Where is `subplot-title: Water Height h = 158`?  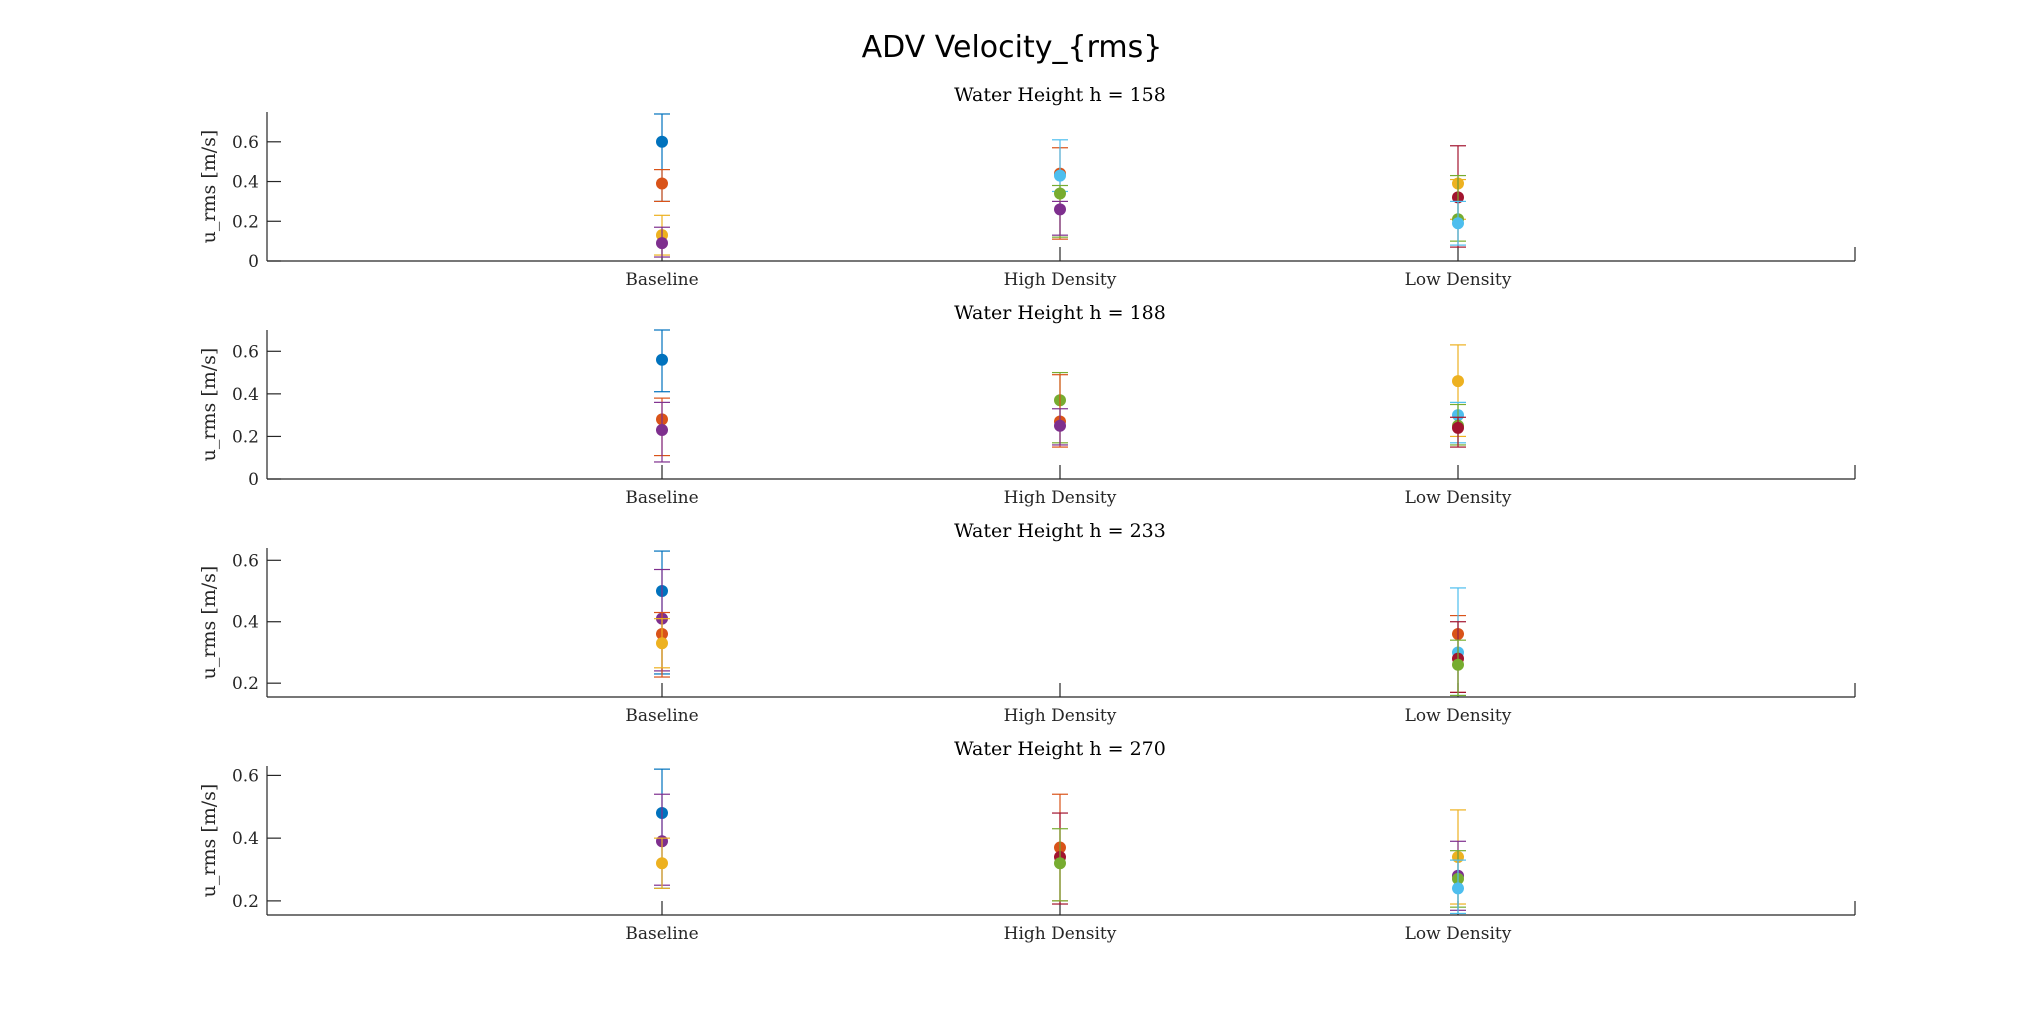
subplot-title: Water Height h = 158 is located at coordinates (1060, 95).